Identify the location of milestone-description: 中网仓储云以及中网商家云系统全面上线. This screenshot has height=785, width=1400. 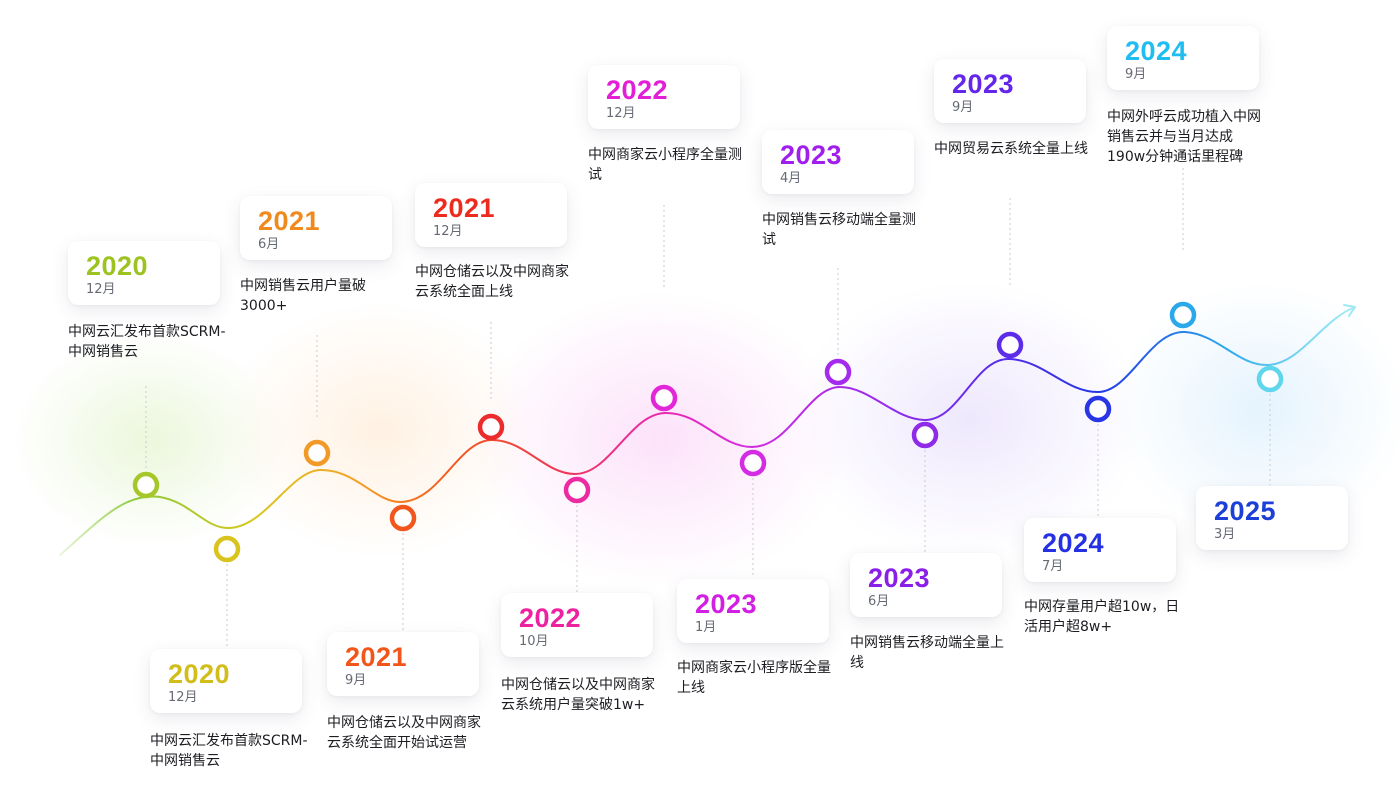
(492, 282).